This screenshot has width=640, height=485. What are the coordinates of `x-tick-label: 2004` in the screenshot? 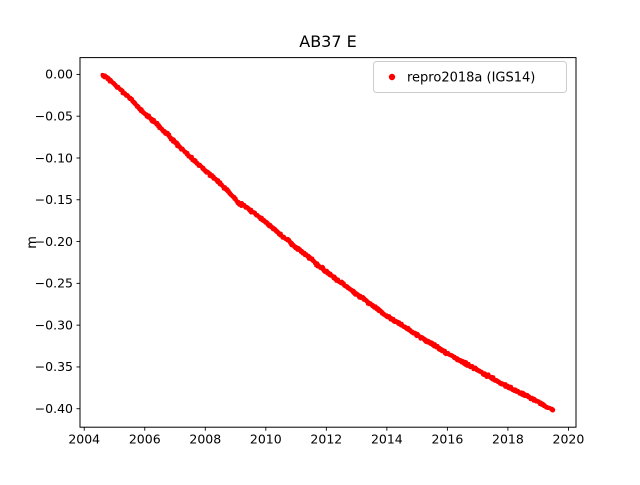 It's located at (84, 439).